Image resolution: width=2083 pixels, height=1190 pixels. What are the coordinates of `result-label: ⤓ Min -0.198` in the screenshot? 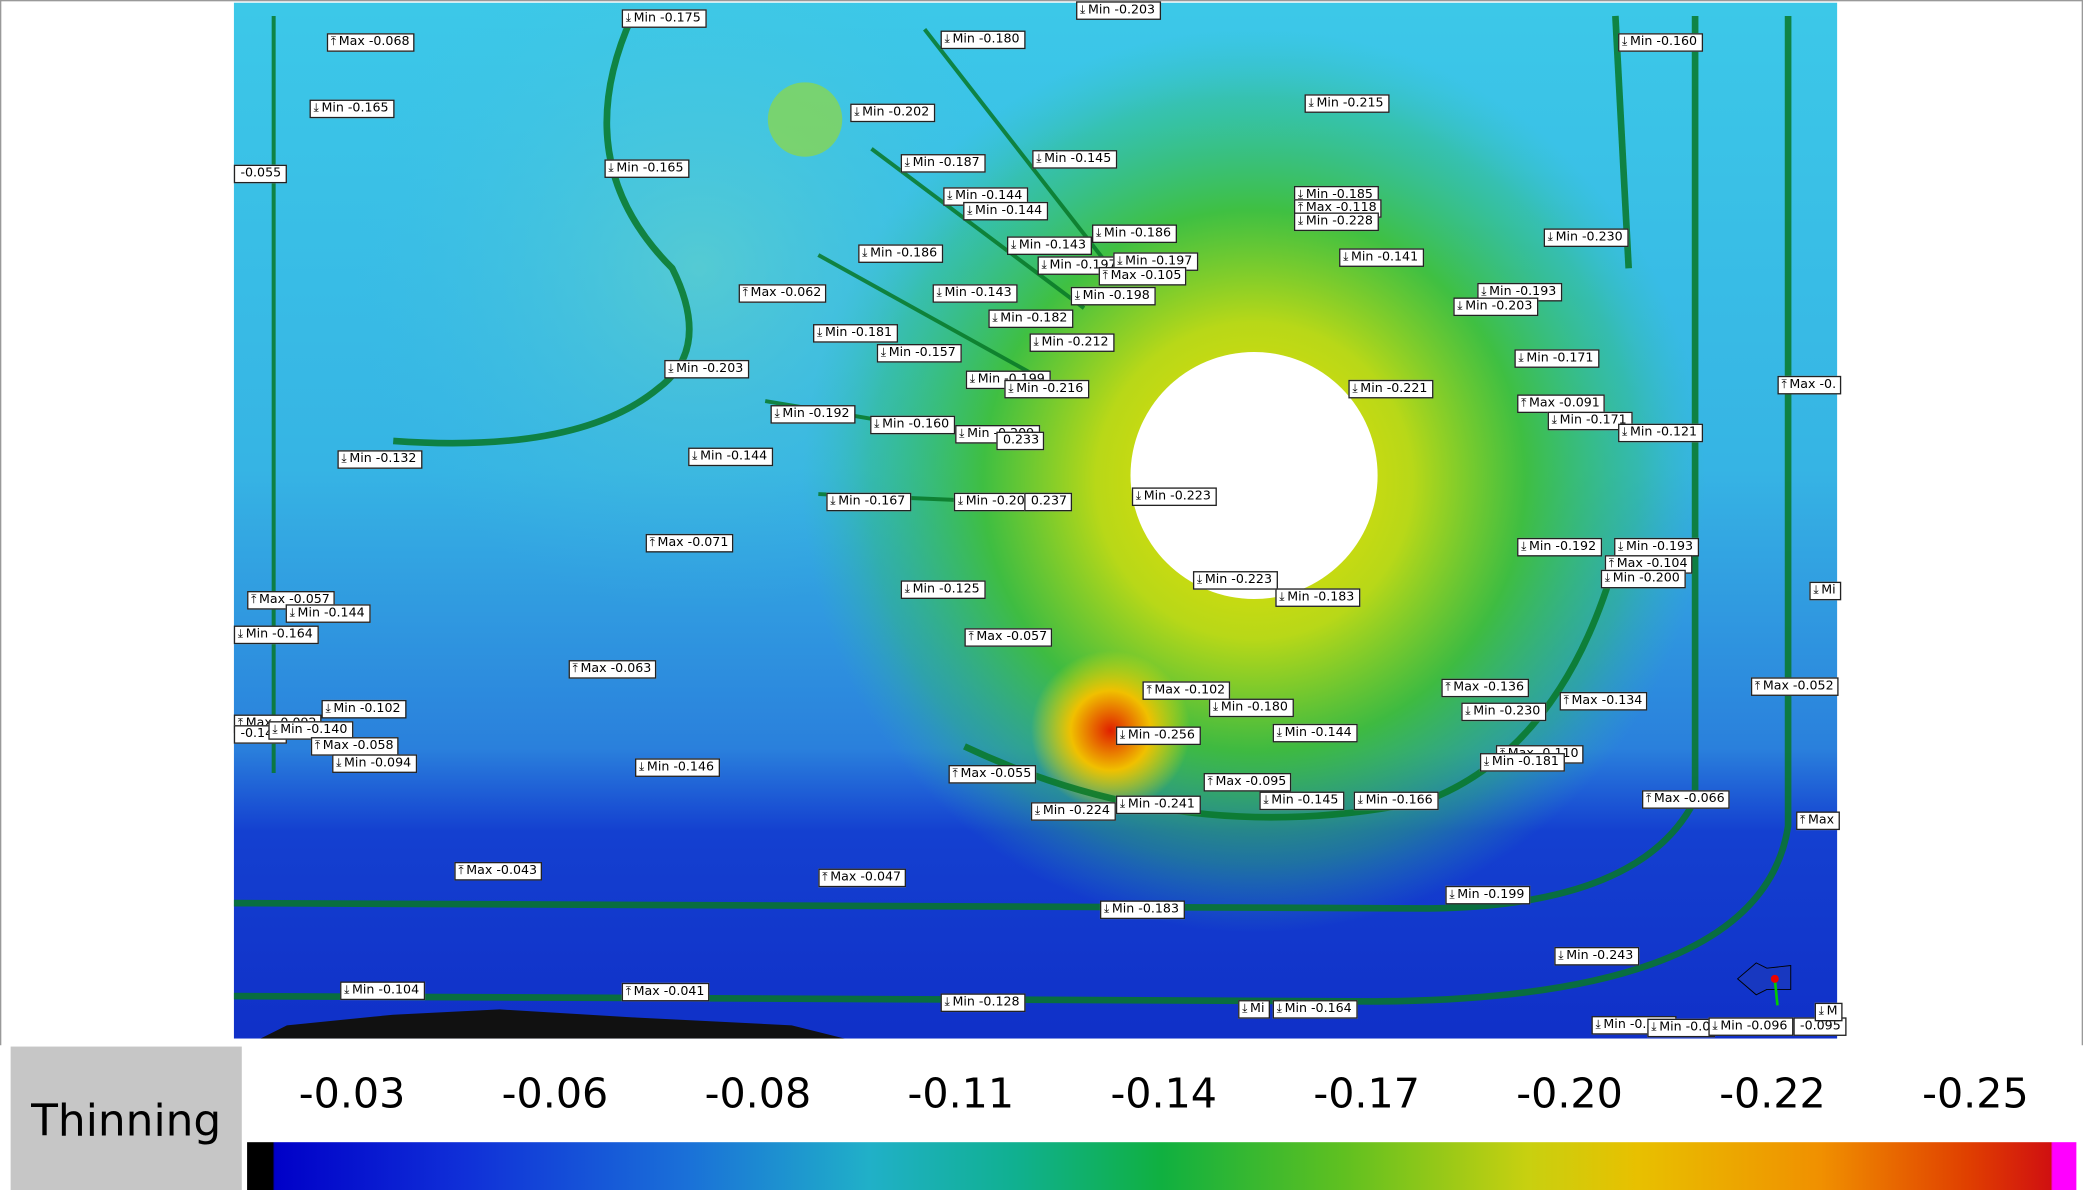 It's located at (1113, 296).